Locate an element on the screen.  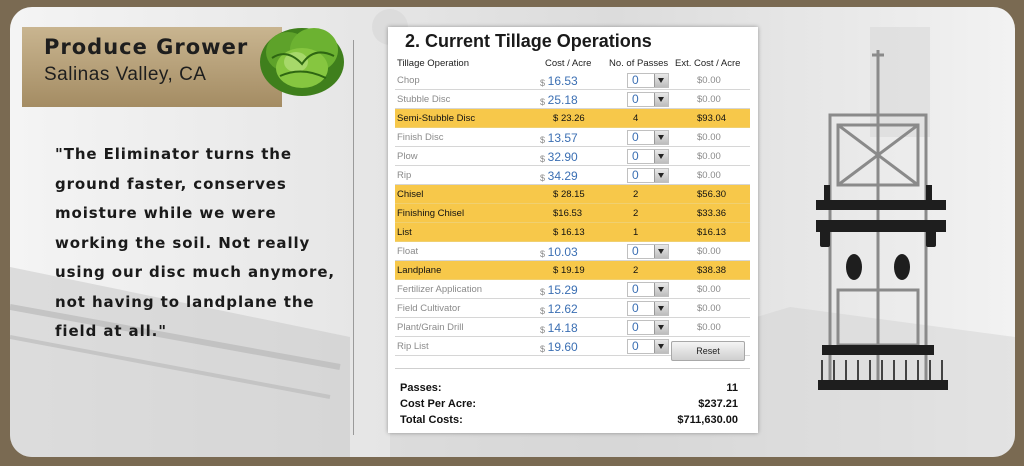
ext-cost: $33.36 is located at coordinates (712, 213).